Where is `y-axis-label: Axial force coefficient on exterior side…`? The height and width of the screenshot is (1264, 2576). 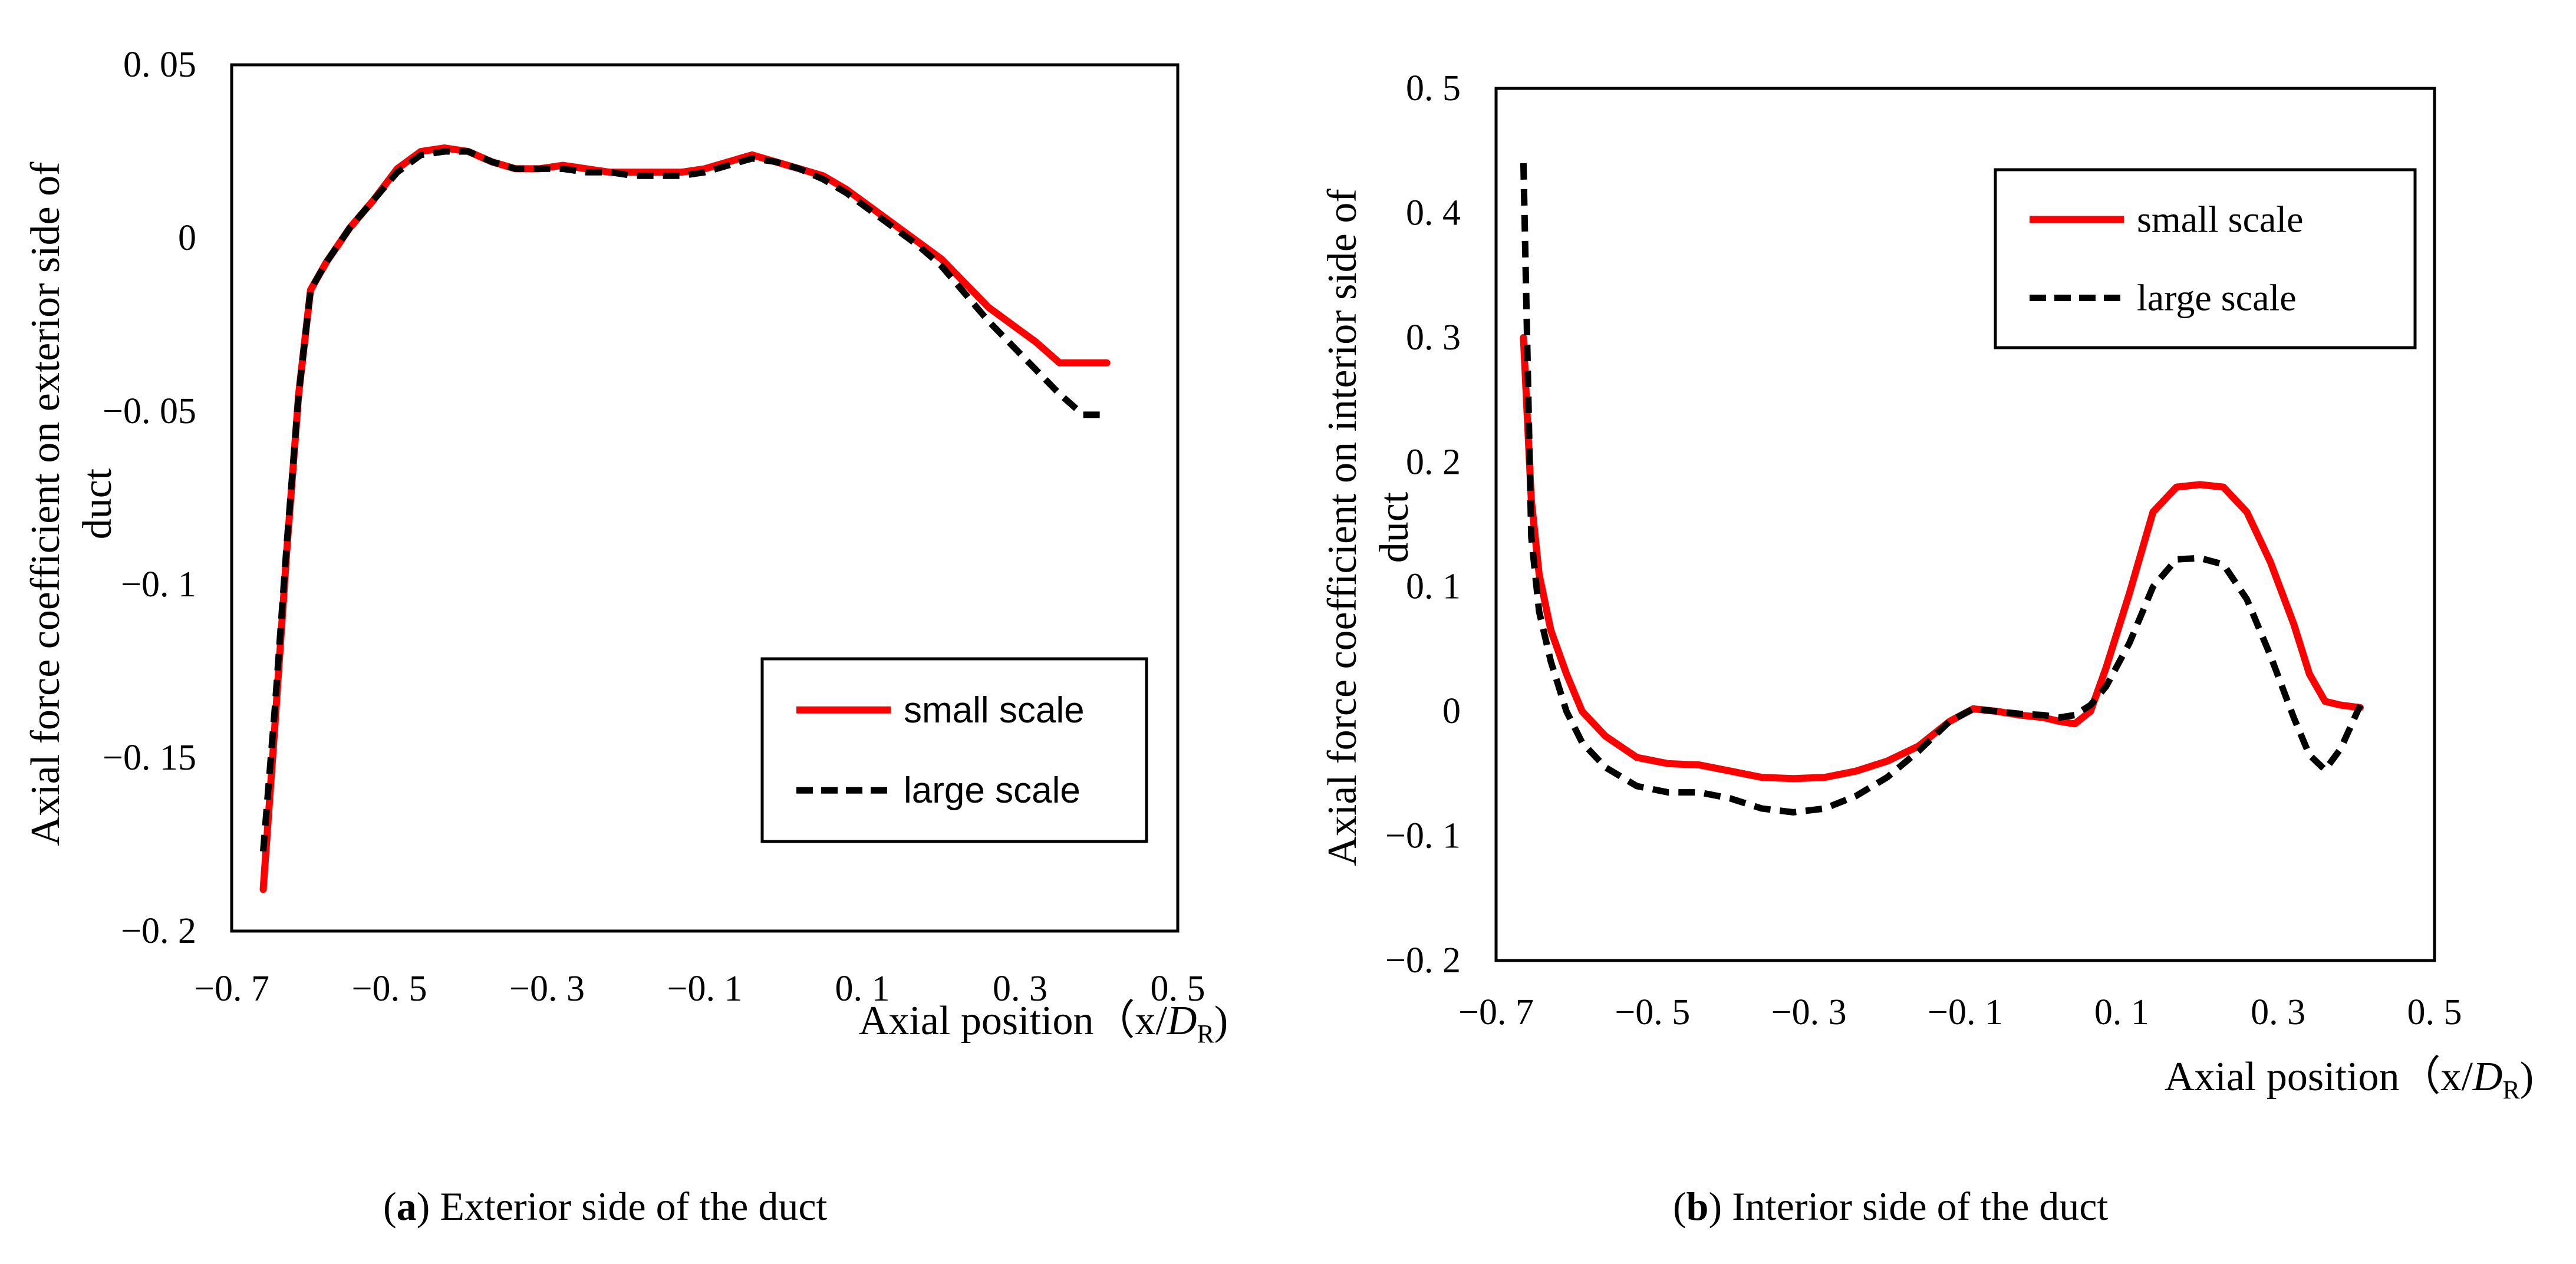 y-axis-label: Axial force coefficient on exterior side… is located at coordinates (71, 503).